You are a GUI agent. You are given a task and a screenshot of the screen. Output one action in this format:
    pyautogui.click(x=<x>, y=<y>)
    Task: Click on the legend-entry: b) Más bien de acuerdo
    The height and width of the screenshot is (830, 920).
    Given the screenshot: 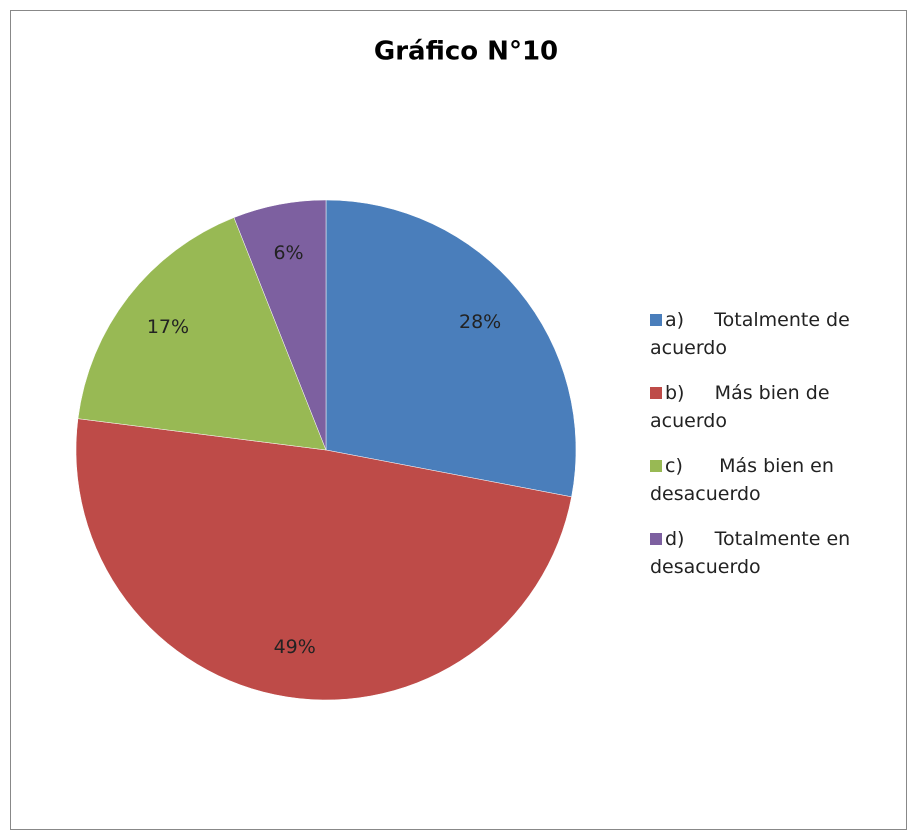 What is the action you would take?
    pyautogui.click(x=775, y=407)
    